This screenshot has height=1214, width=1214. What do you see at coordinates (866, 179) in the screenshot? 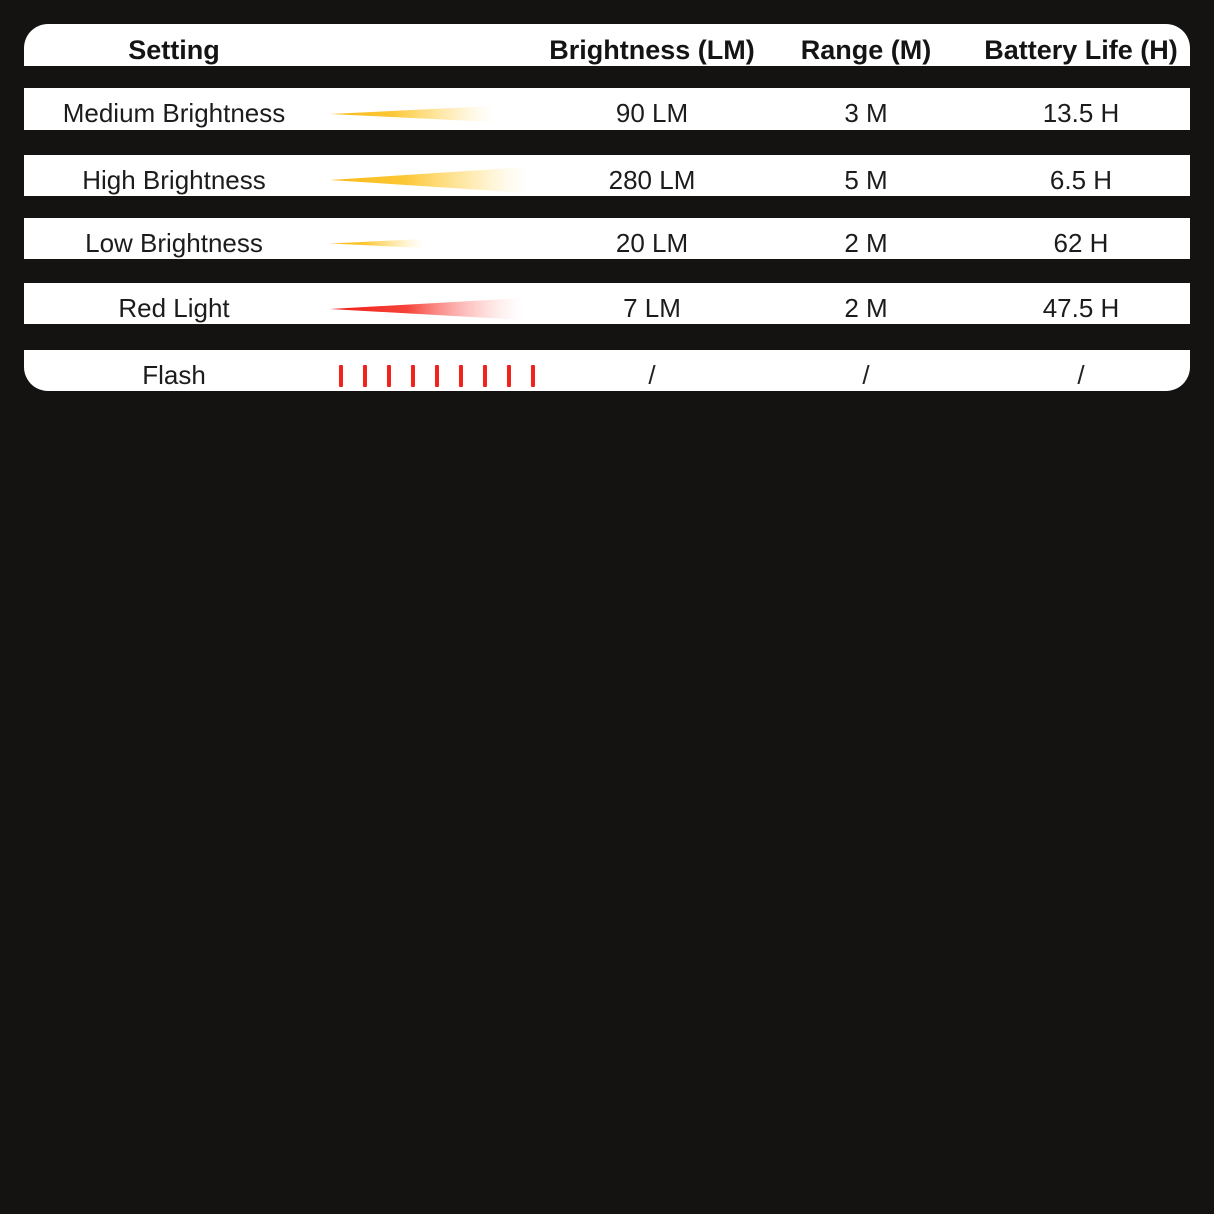
I see `range-value: 5 M` at bounding box center [866, 179].